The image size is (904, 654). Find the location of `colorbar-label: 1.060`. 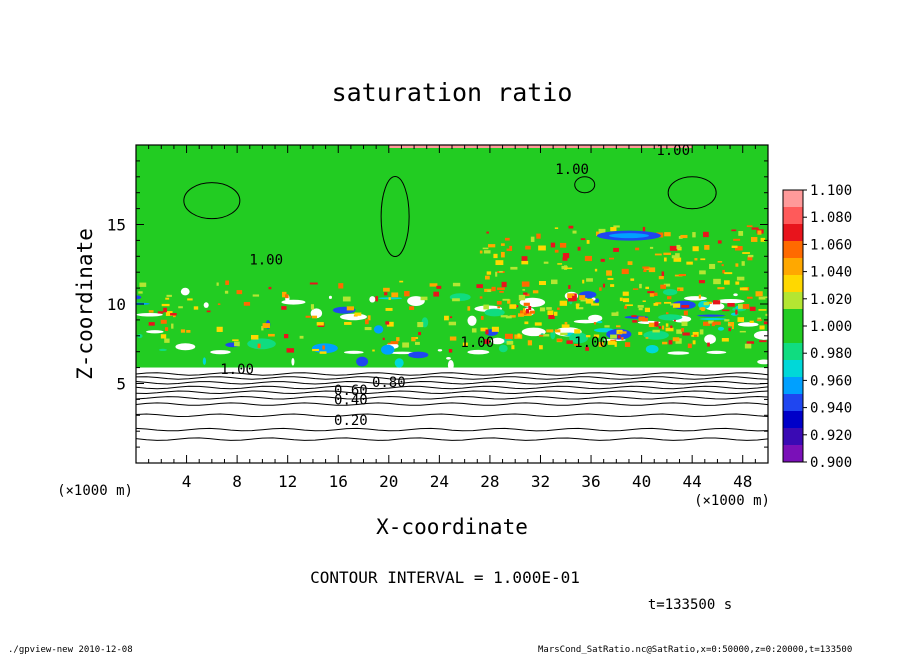

colorbar-label: 1.060 is located at coordinates (831, 245).